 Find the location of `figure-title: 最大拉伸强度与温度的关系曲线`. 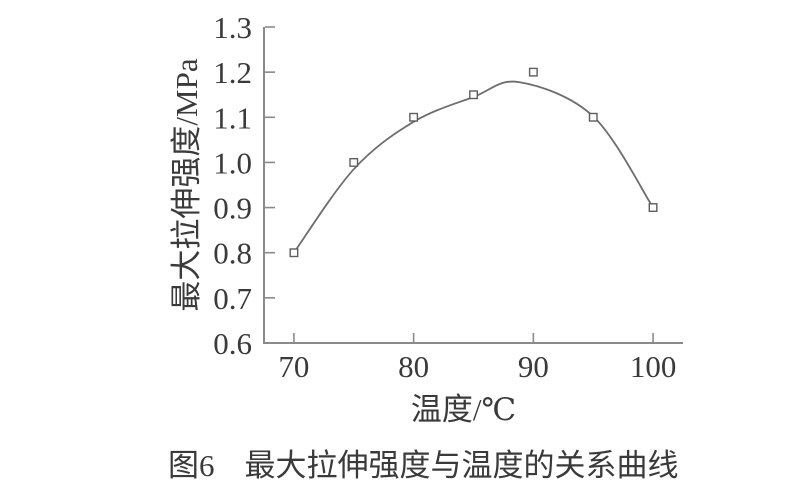

figure-title: 最大拉伸强度与温度的关系曲线 is located at coordinates (461, 465).